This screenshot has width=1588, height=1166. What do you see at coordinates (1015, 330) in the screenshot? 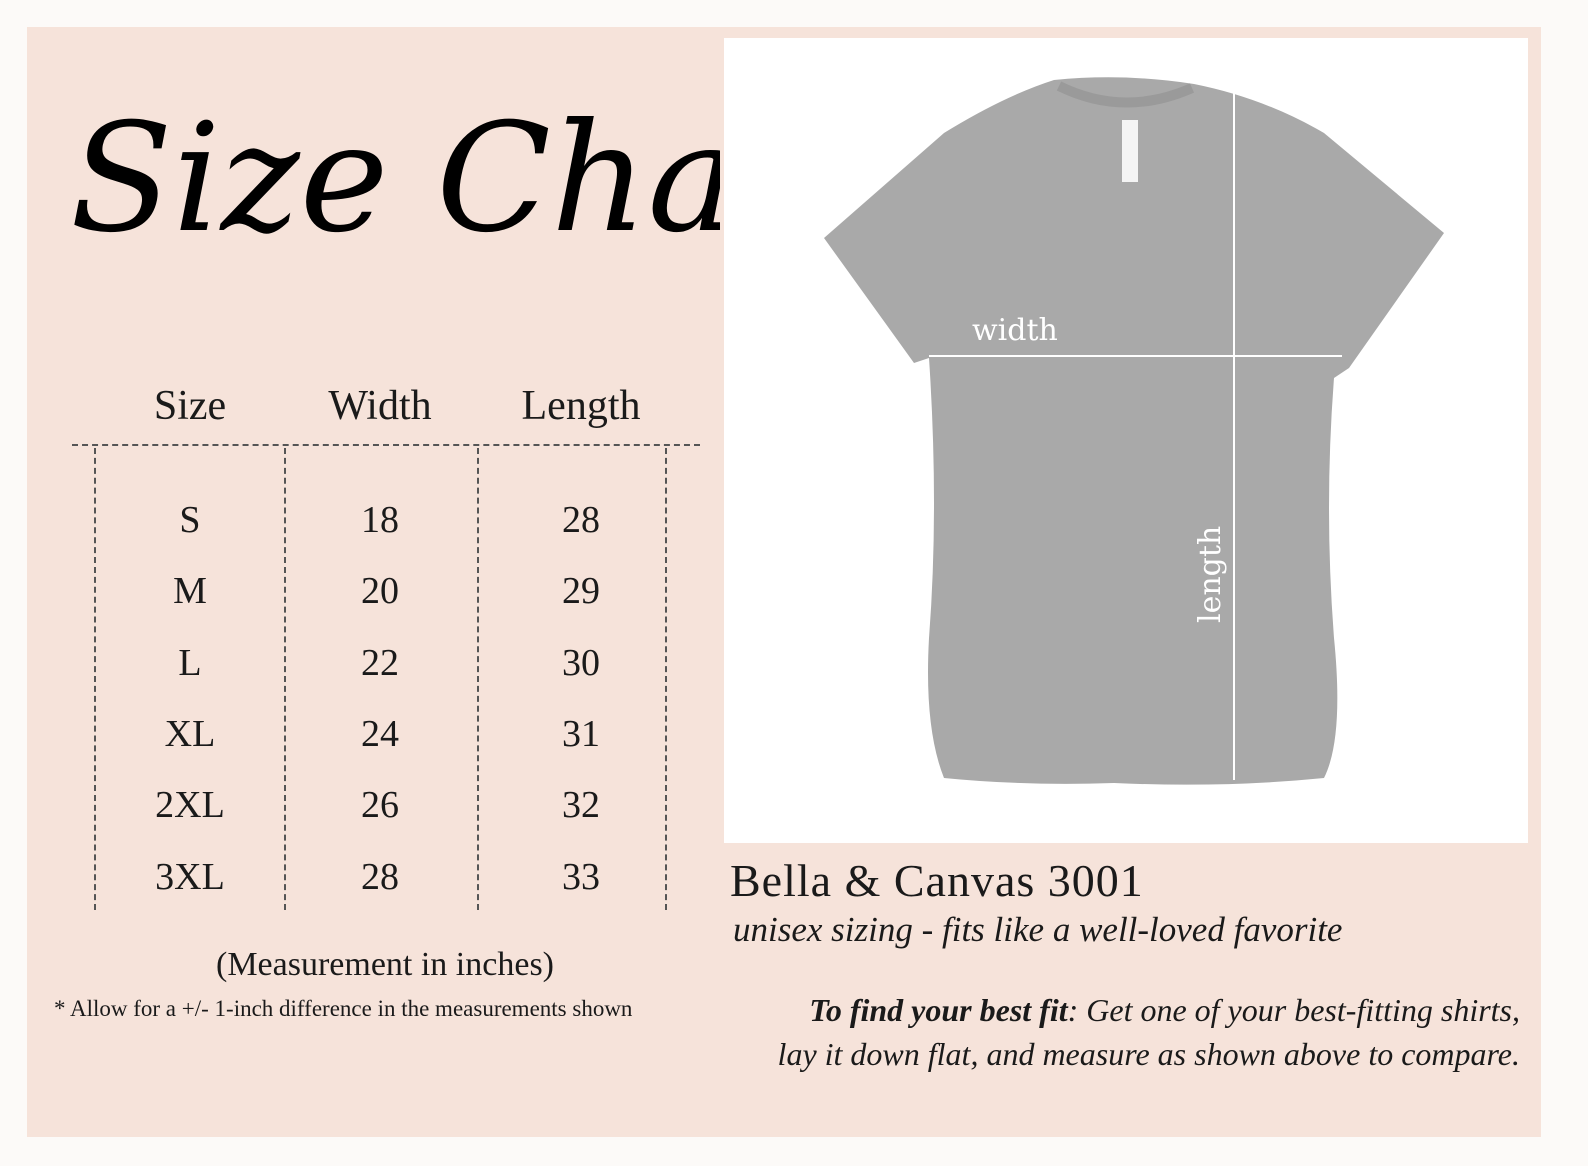
I see `width-label: width` at bounding box center [1015, 330].